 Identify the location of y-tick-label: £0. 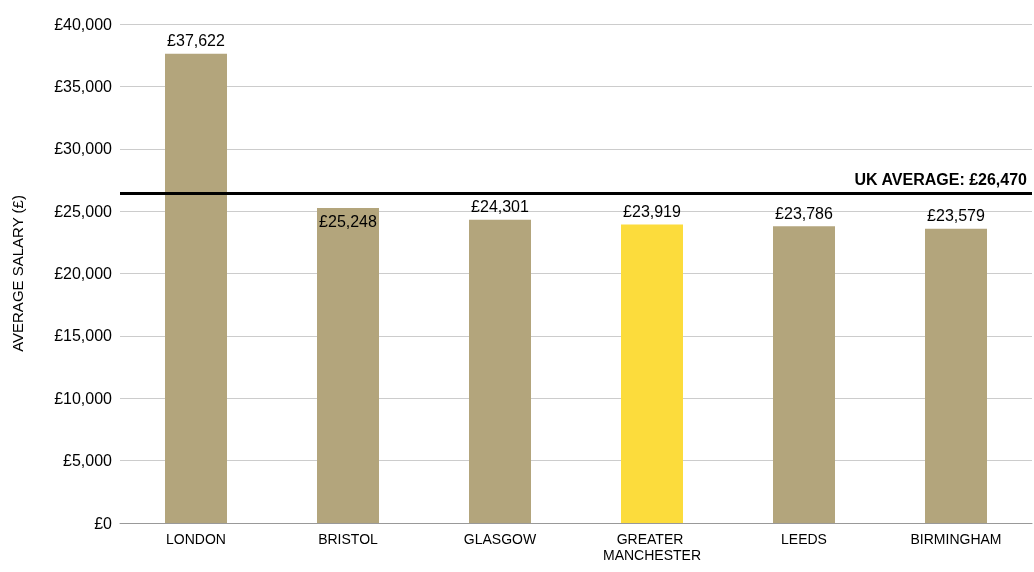
(103, 523).